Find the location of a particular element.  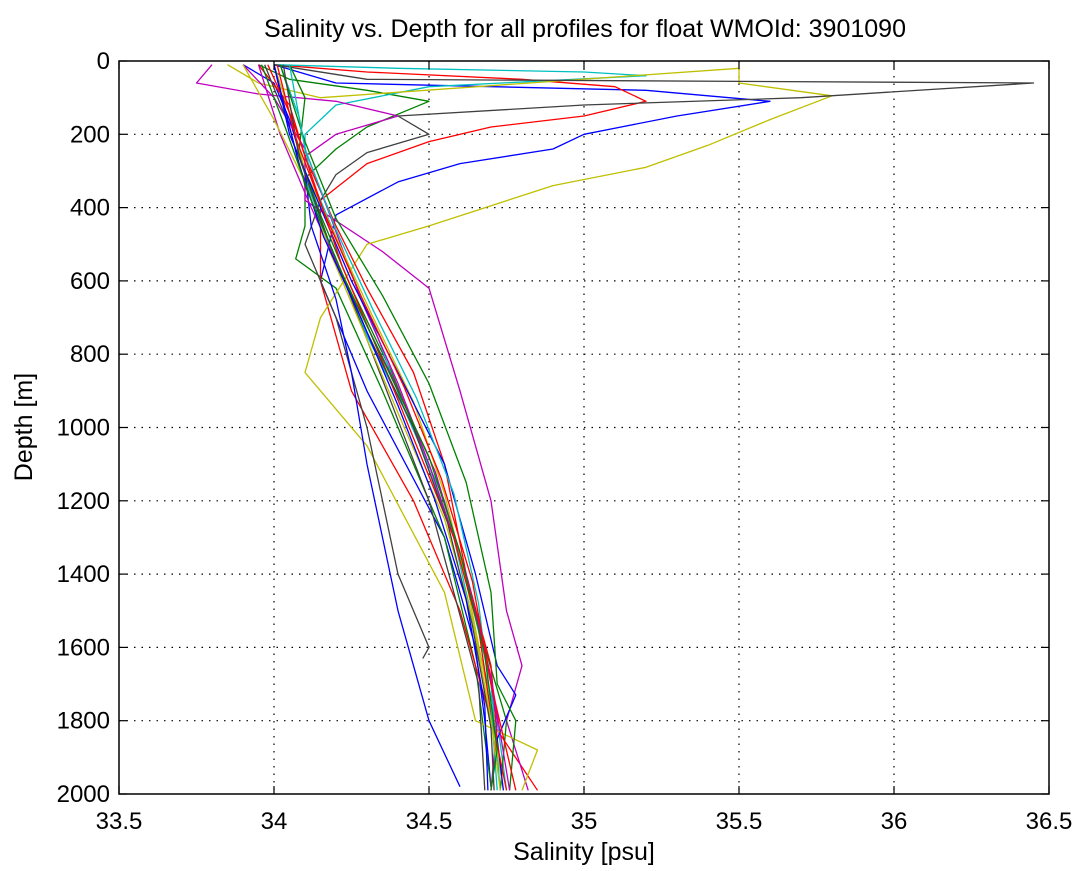

y-axis-tick-labels: 0 200 400 600 800 1000 1200 1400 1600 1800 2000 is located at coordinates (83, 428).